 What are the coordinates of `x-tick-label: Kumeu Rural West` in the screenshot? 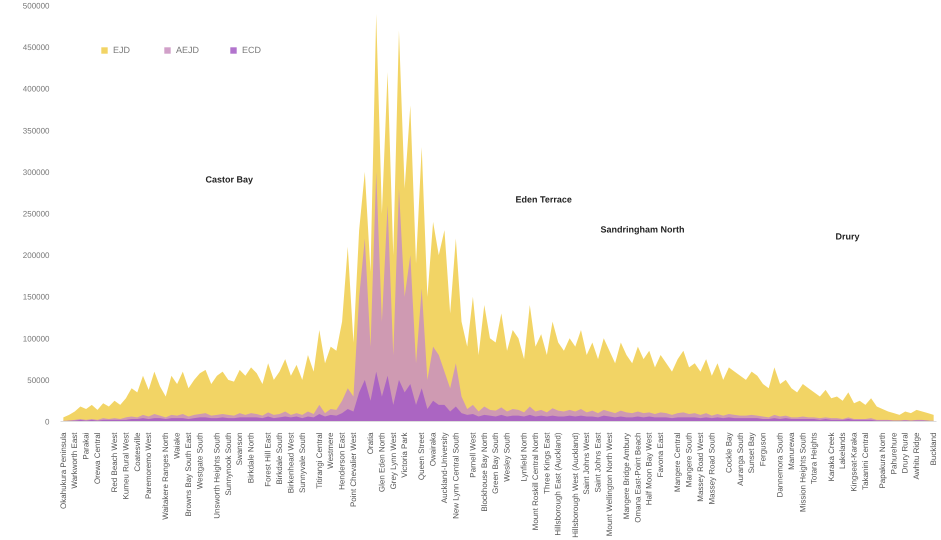 It's located at (125, 466).